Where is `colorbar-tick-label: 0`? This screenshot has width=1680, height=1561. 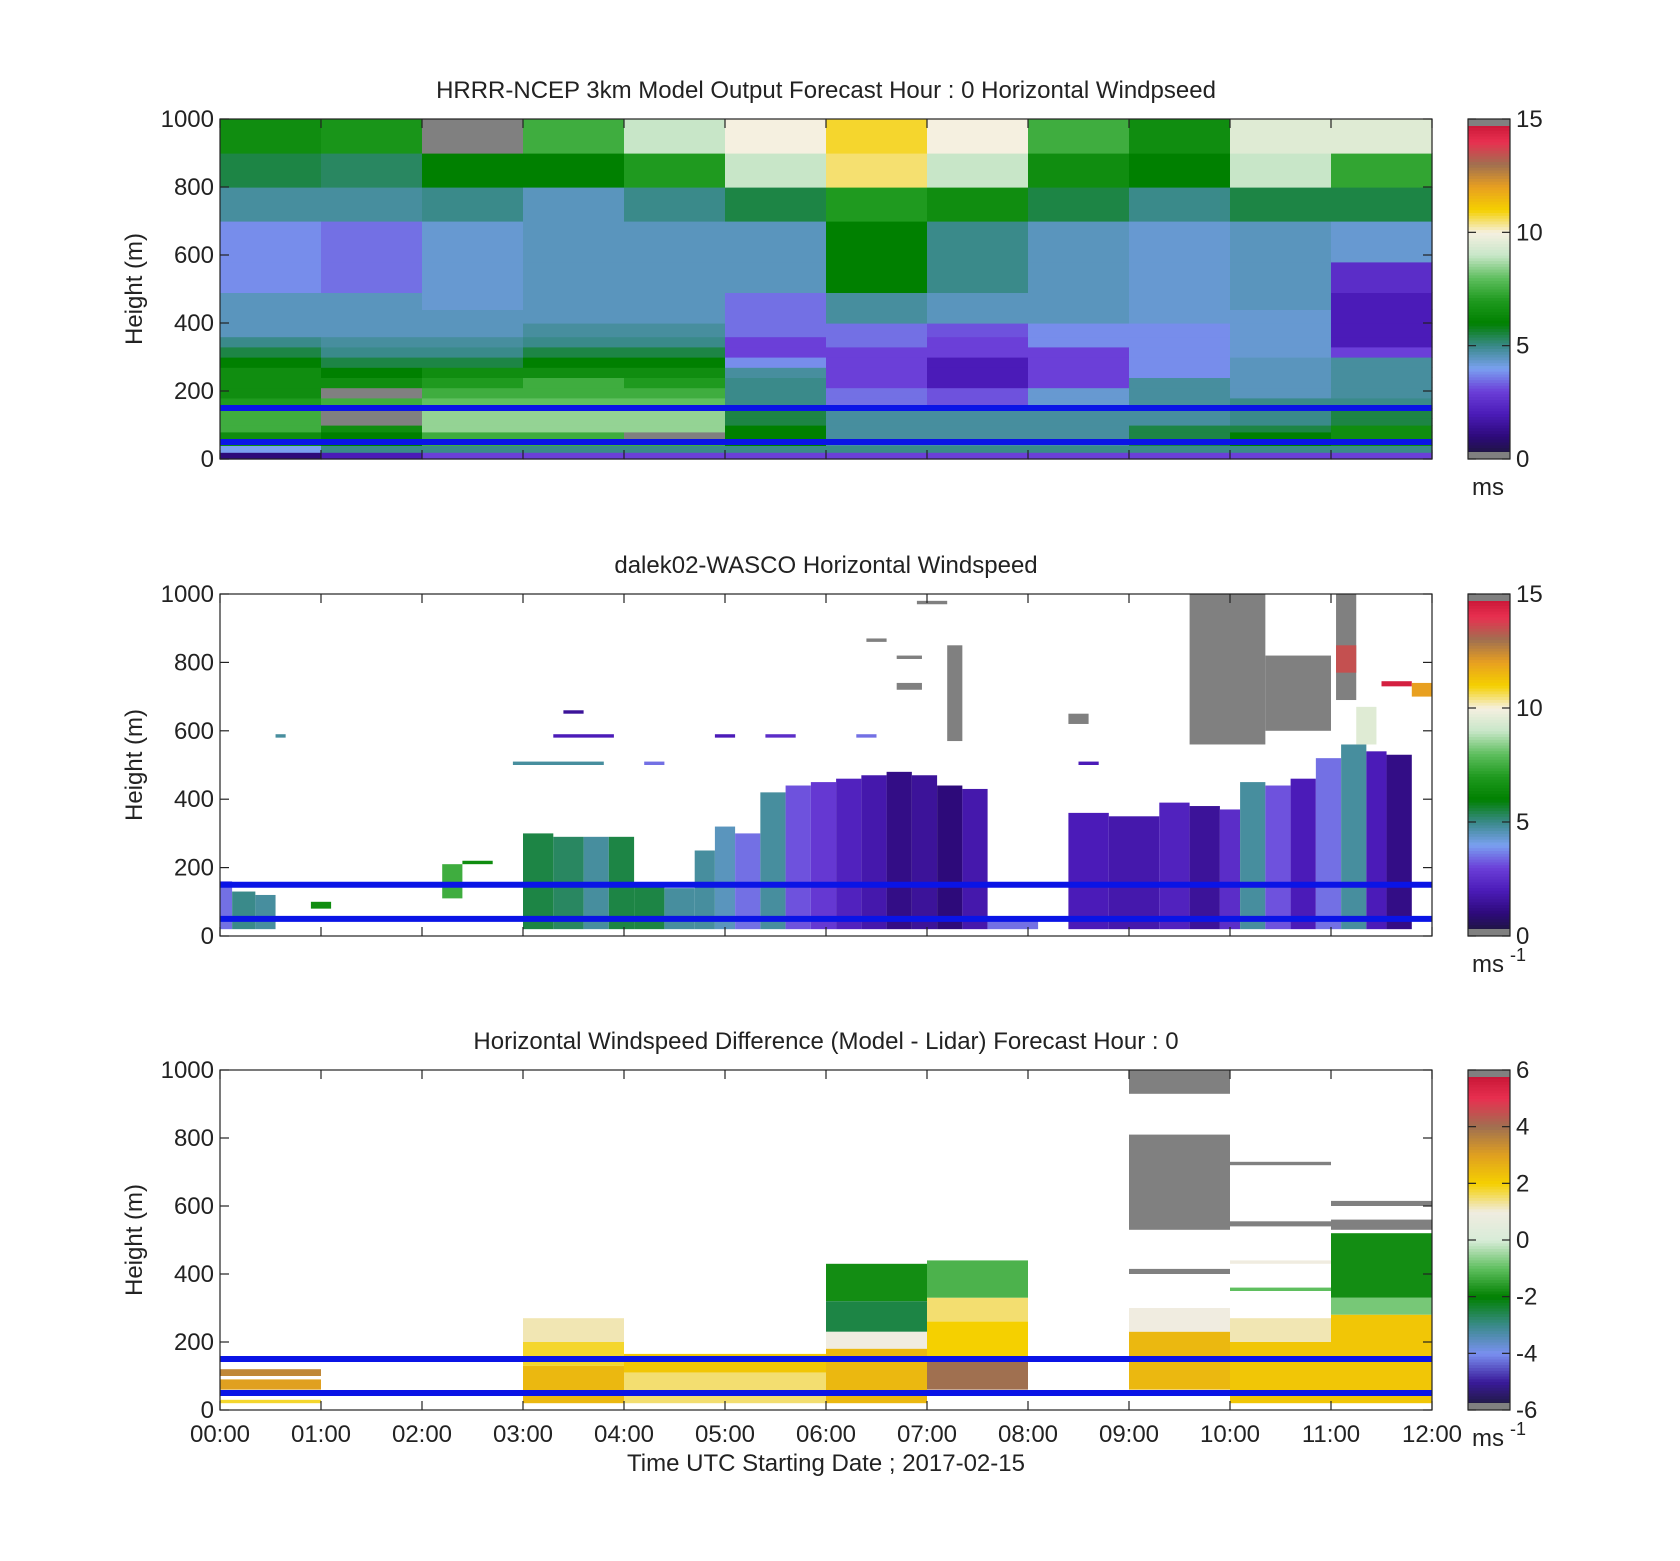 colorbar-tick-label: 0 is located at coordinates (1522, 1240).